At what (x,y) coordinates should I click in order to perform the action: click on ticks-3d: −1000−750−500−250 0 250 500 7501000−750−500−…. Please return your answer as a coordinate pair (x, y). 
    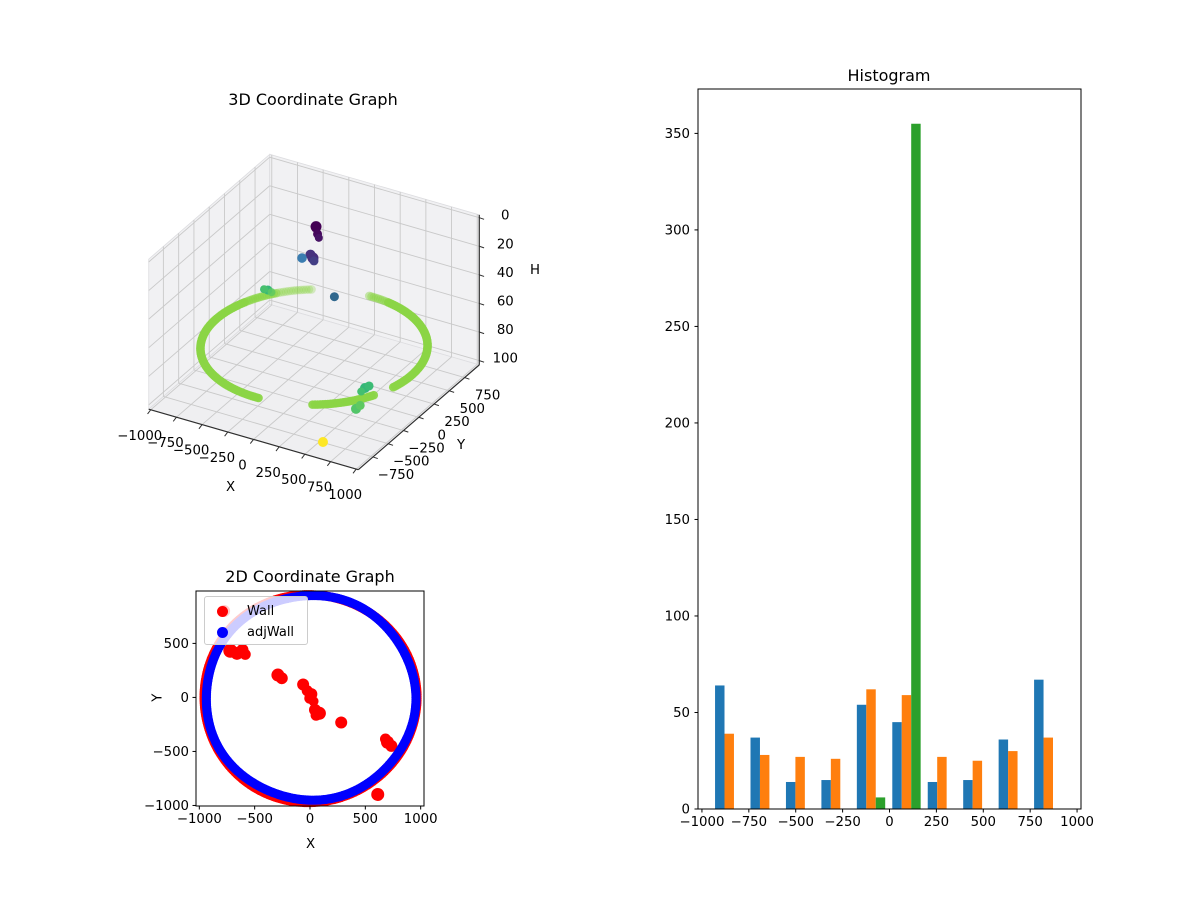
    Looking at the image, I should click on (317, 356).